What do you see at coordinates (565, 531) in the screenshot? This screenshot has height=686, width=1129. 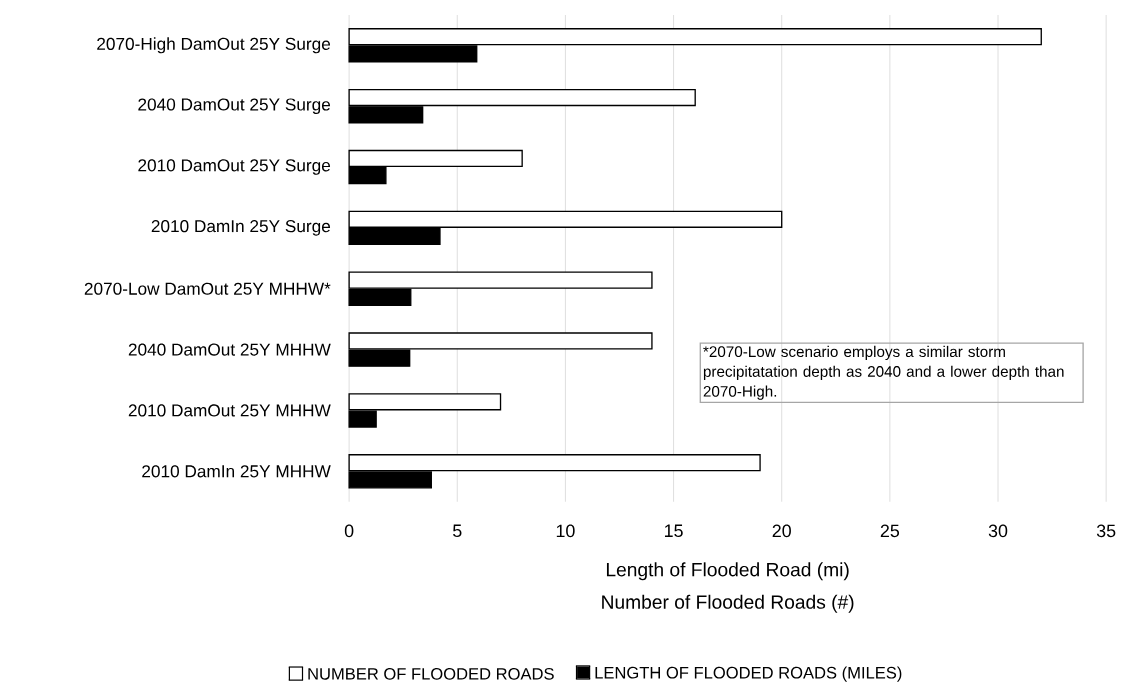 I see `x-tick-label: 10` at bounding box center [565, 531].